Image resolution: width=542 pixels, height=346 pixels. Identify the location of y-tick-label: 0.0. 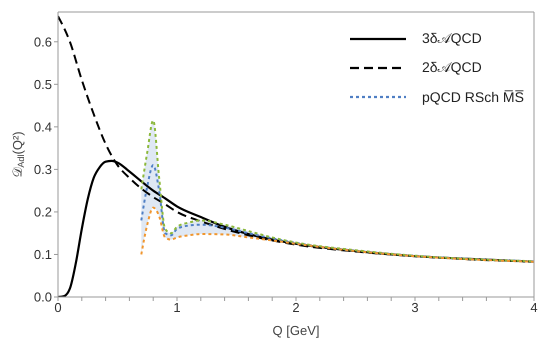
(43, 297).